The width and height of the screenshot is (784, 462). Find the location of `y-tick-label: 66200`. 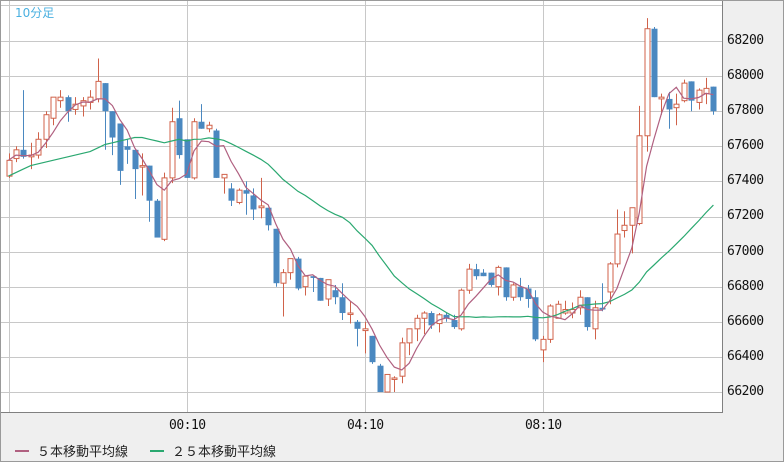

y-tick-label: 66200 is located at coordinates (745, 391).